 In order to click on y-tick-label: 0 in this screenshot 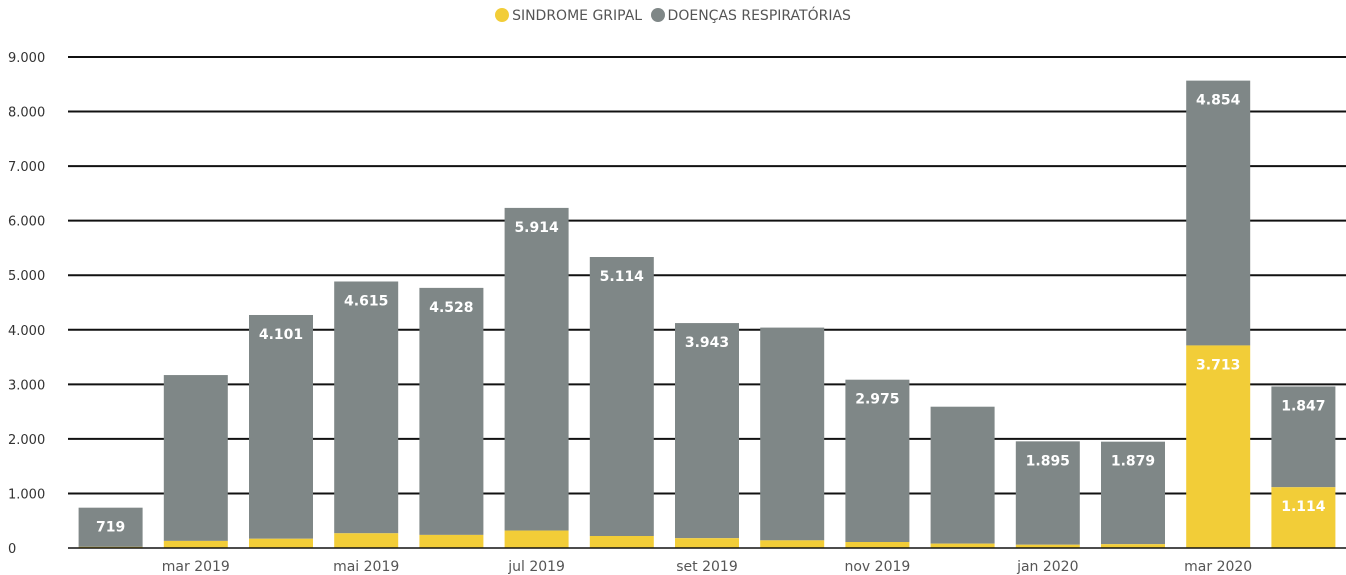, I will do `click(12, 549)`.